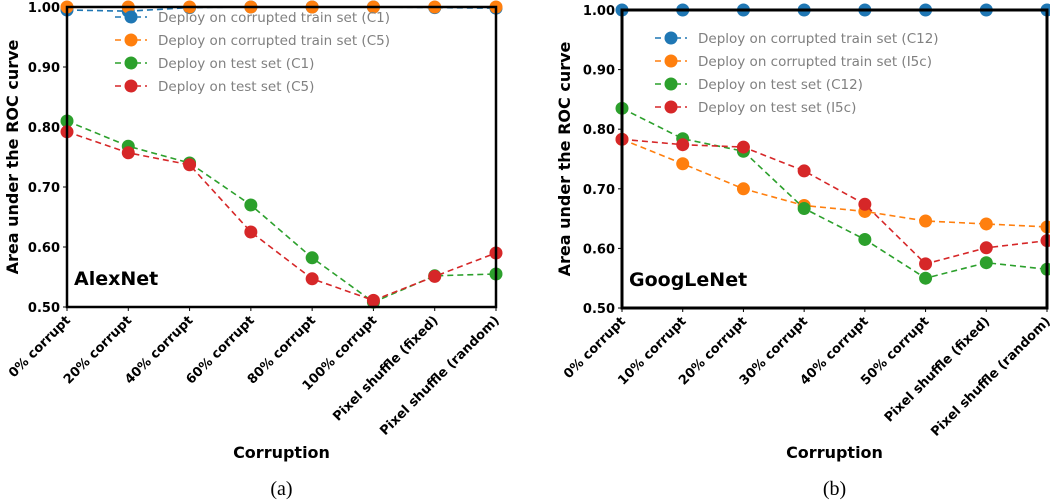 Image resolution: width=1050 pixels, height=502 pixels. What do you see at coordinates (834, 489) in the screenshot?
I see `subfigure-caption: (b)` at bounding box center [834, 489].